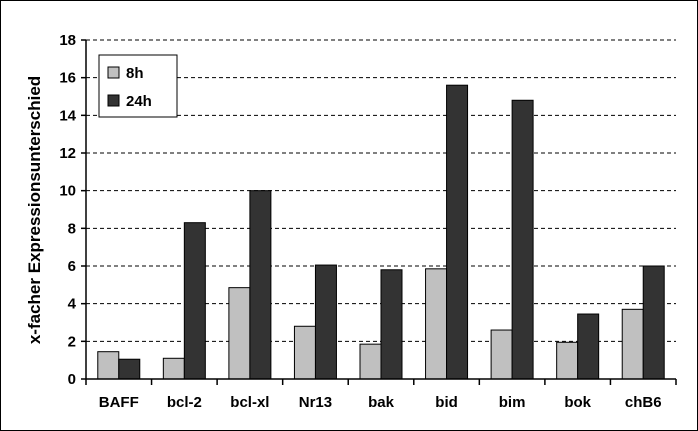 This screenshot has height=431, width=698. Describe the element at coordinates (391, 324) in the screenshot. I see `bar-bak-24h` at that location.